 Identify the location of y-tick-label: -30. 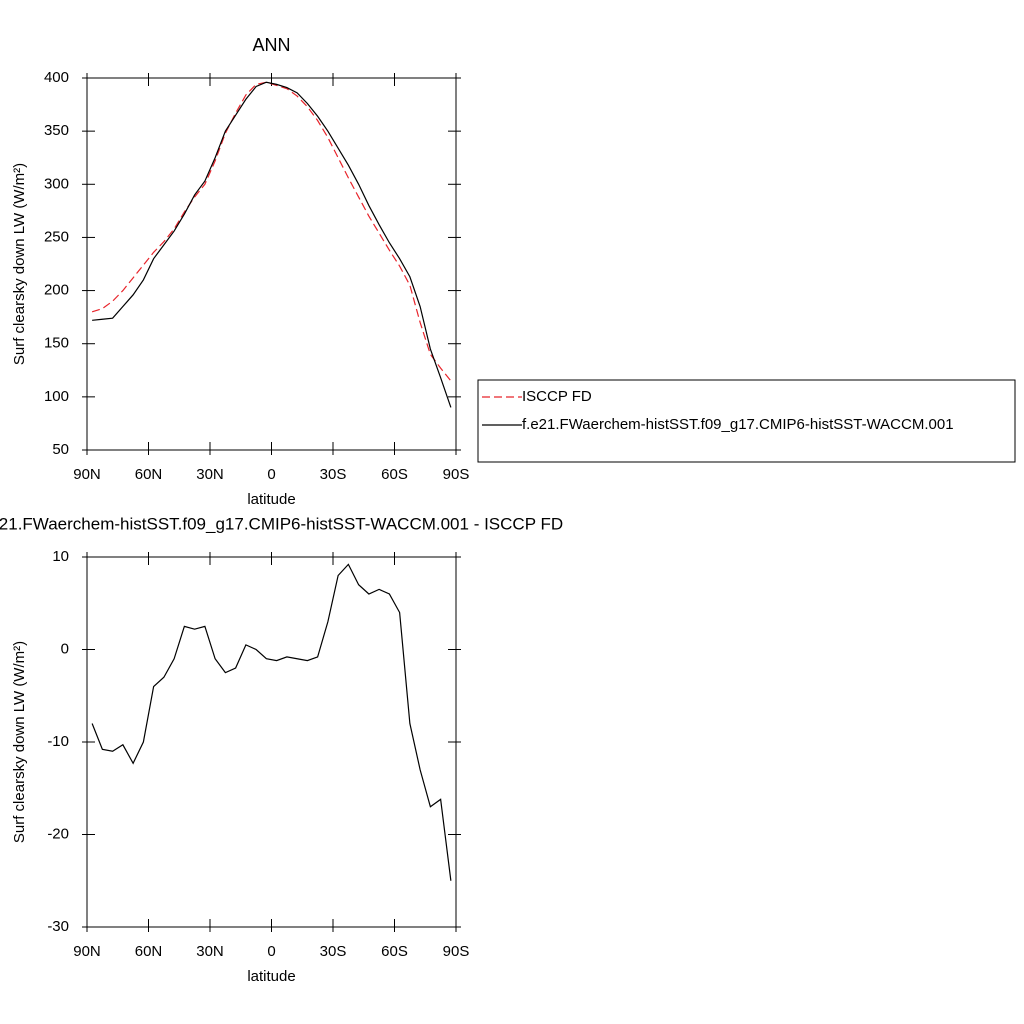
(58, 926).